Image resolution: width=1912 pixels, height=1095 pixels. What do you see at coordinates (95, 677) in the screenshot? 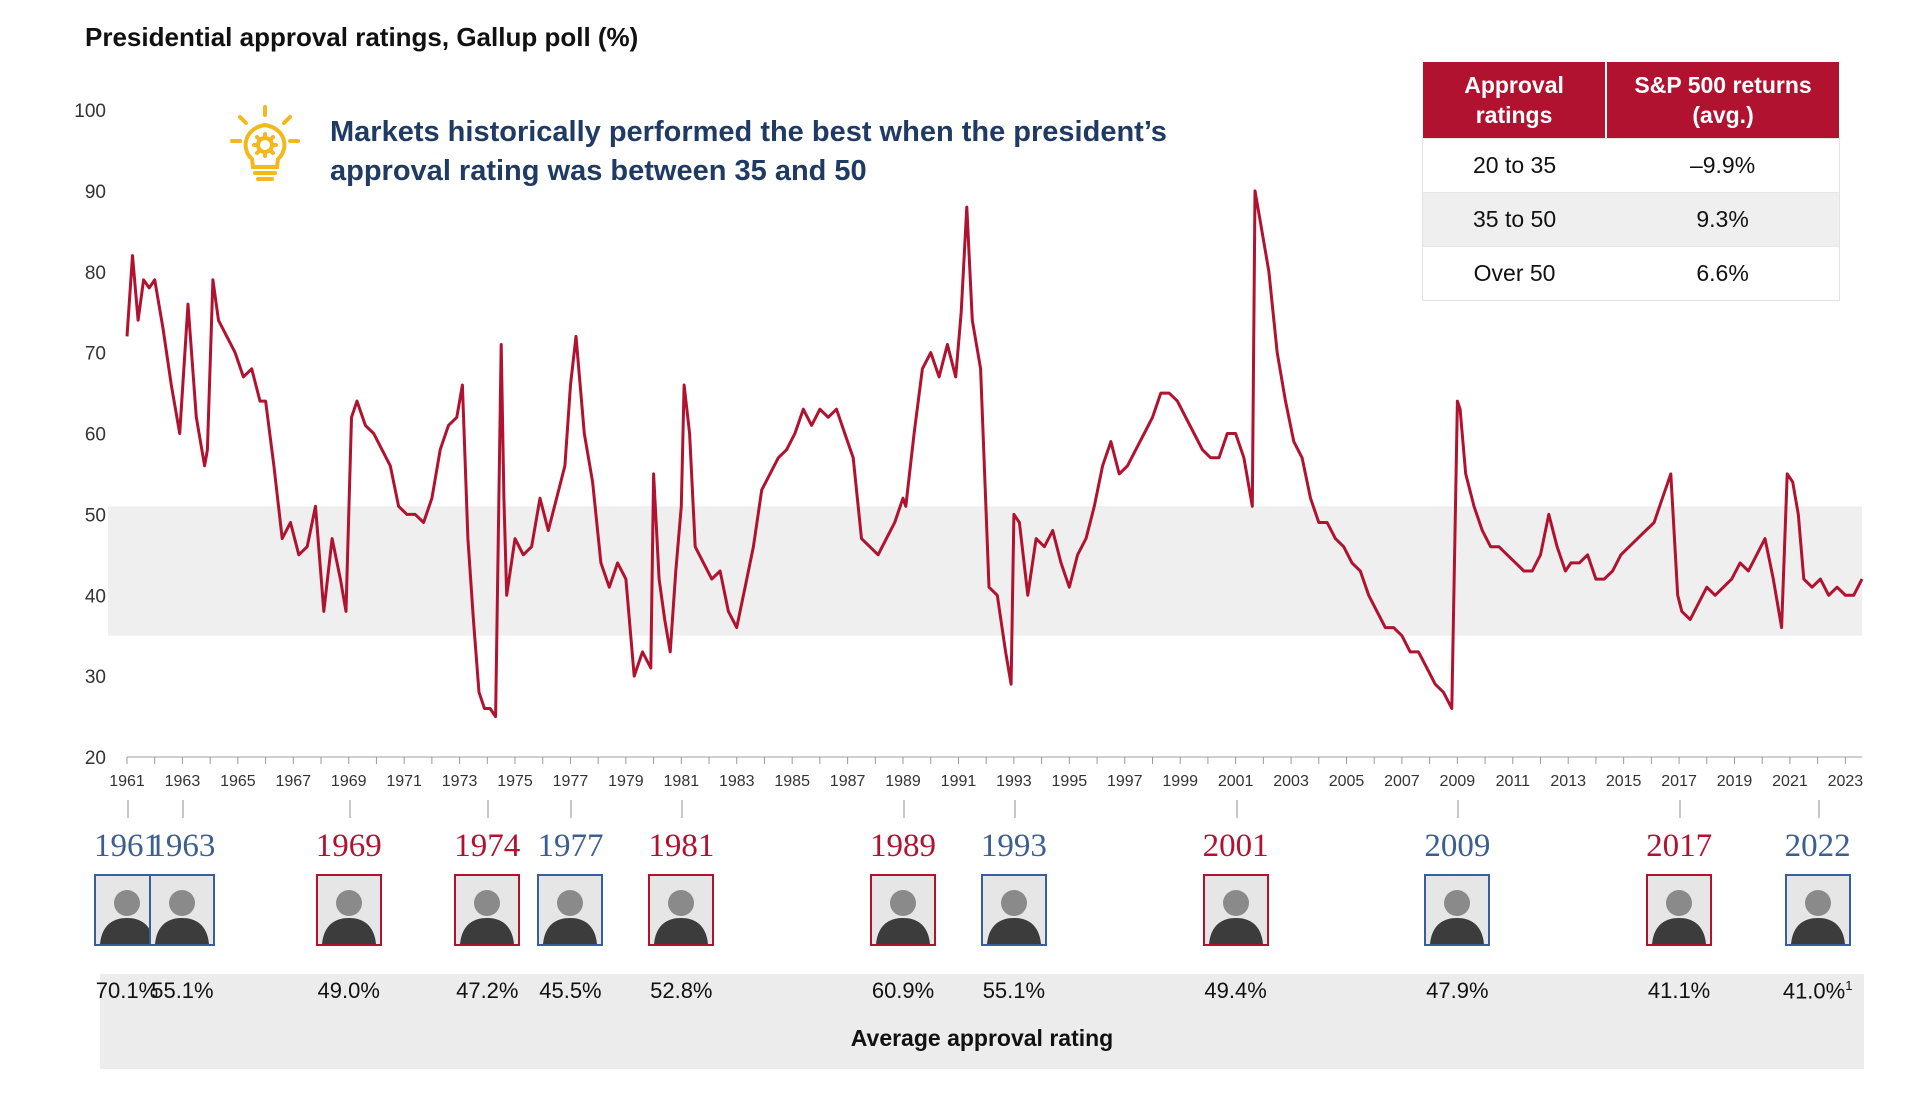
I see `y-tick-label: 30` at bounding box center [95, 677].